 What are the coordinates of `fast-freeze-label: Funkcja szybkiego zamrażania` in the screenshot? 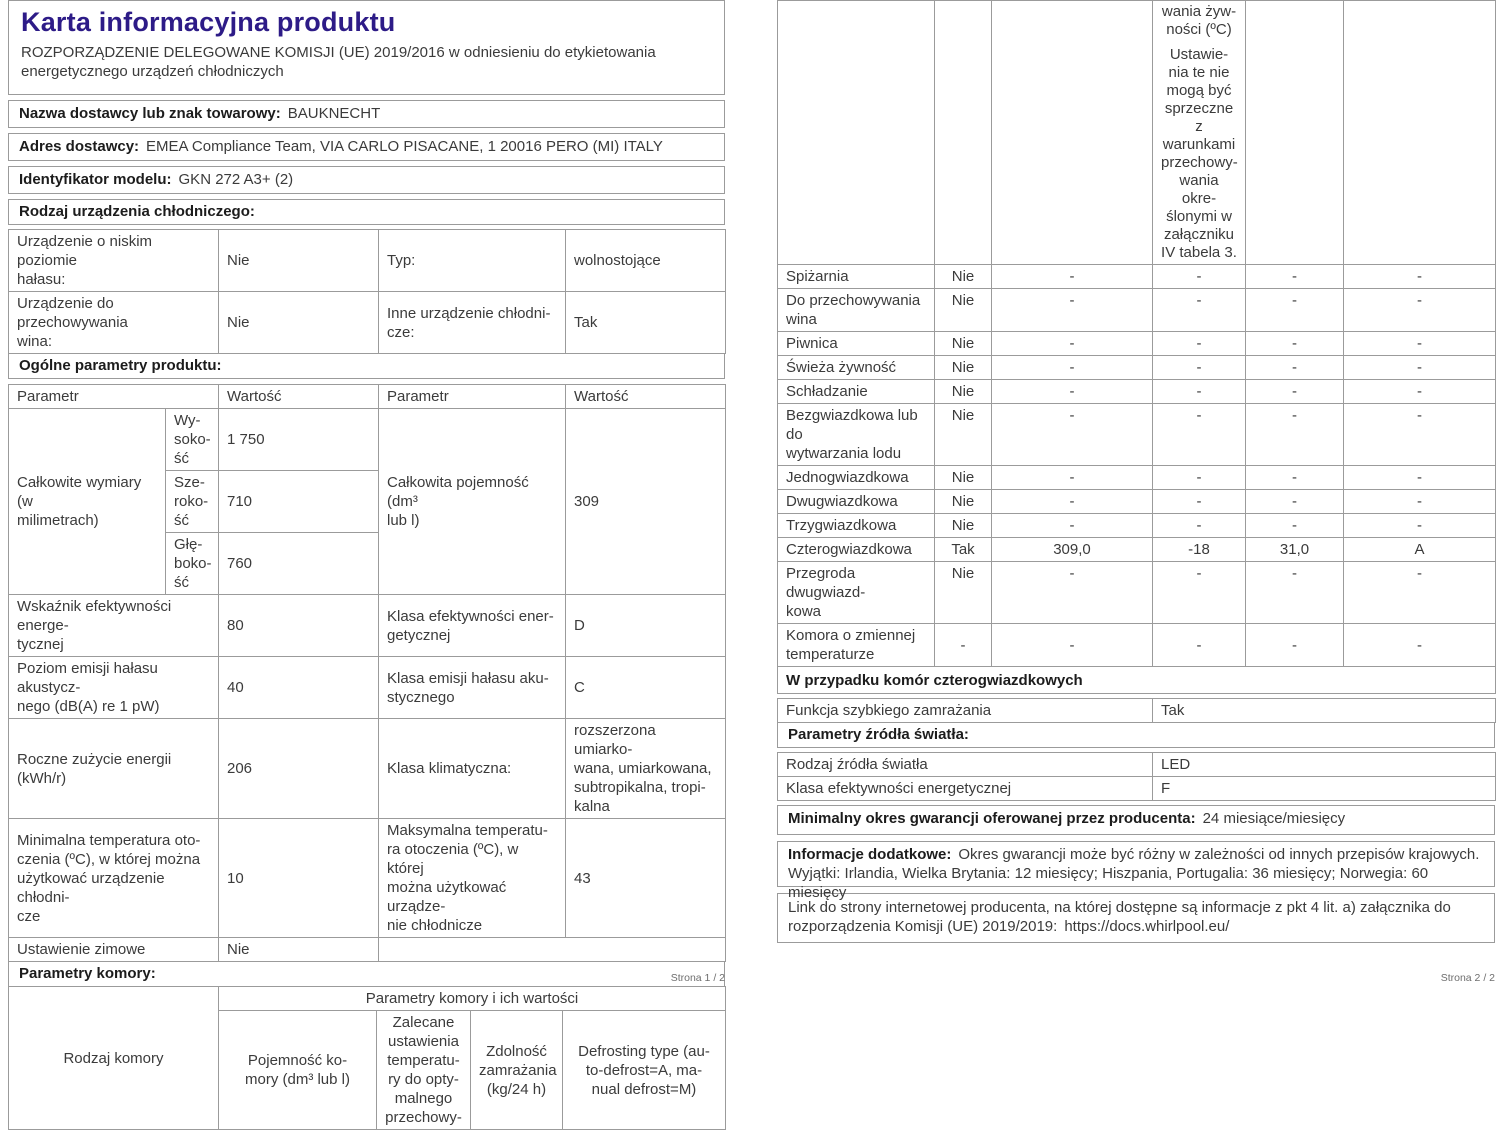 It's located at (965, 710).